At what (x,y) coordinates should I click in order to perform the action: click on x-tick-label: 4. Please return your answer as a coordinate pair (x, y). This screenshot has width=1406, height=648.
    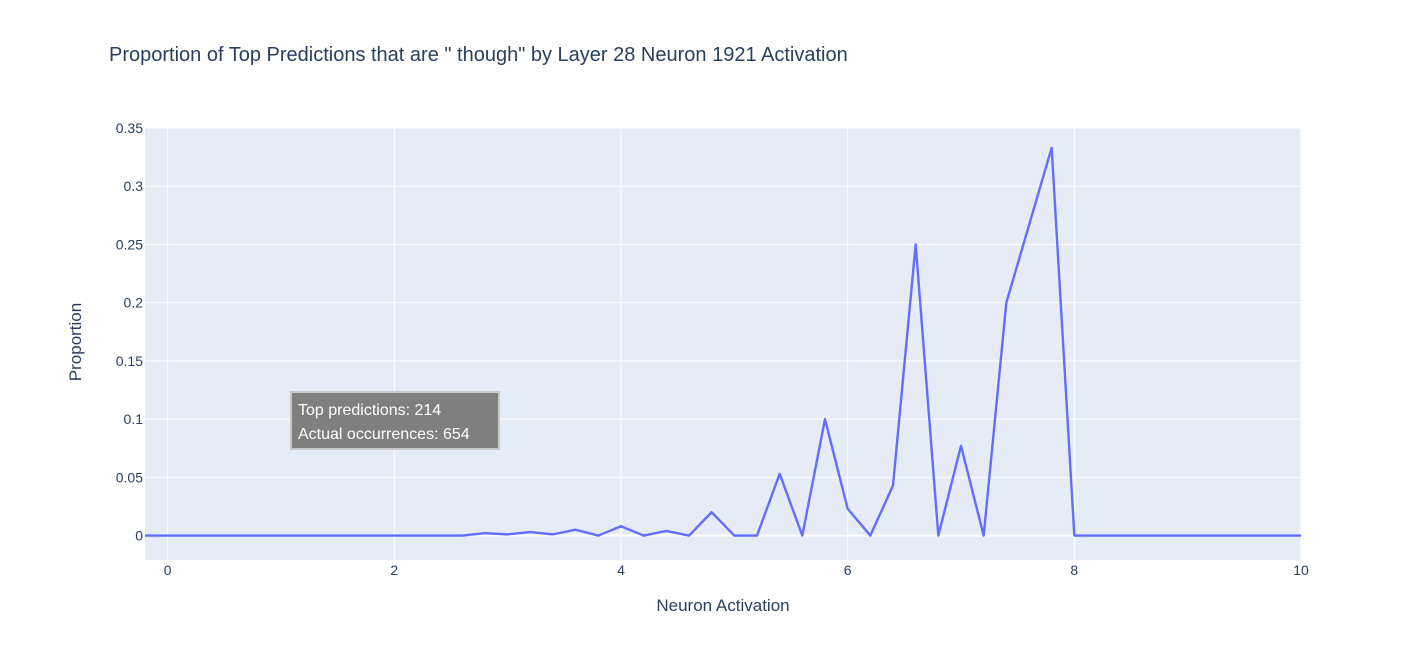
    Looking at the image, I should click on (621, 570).